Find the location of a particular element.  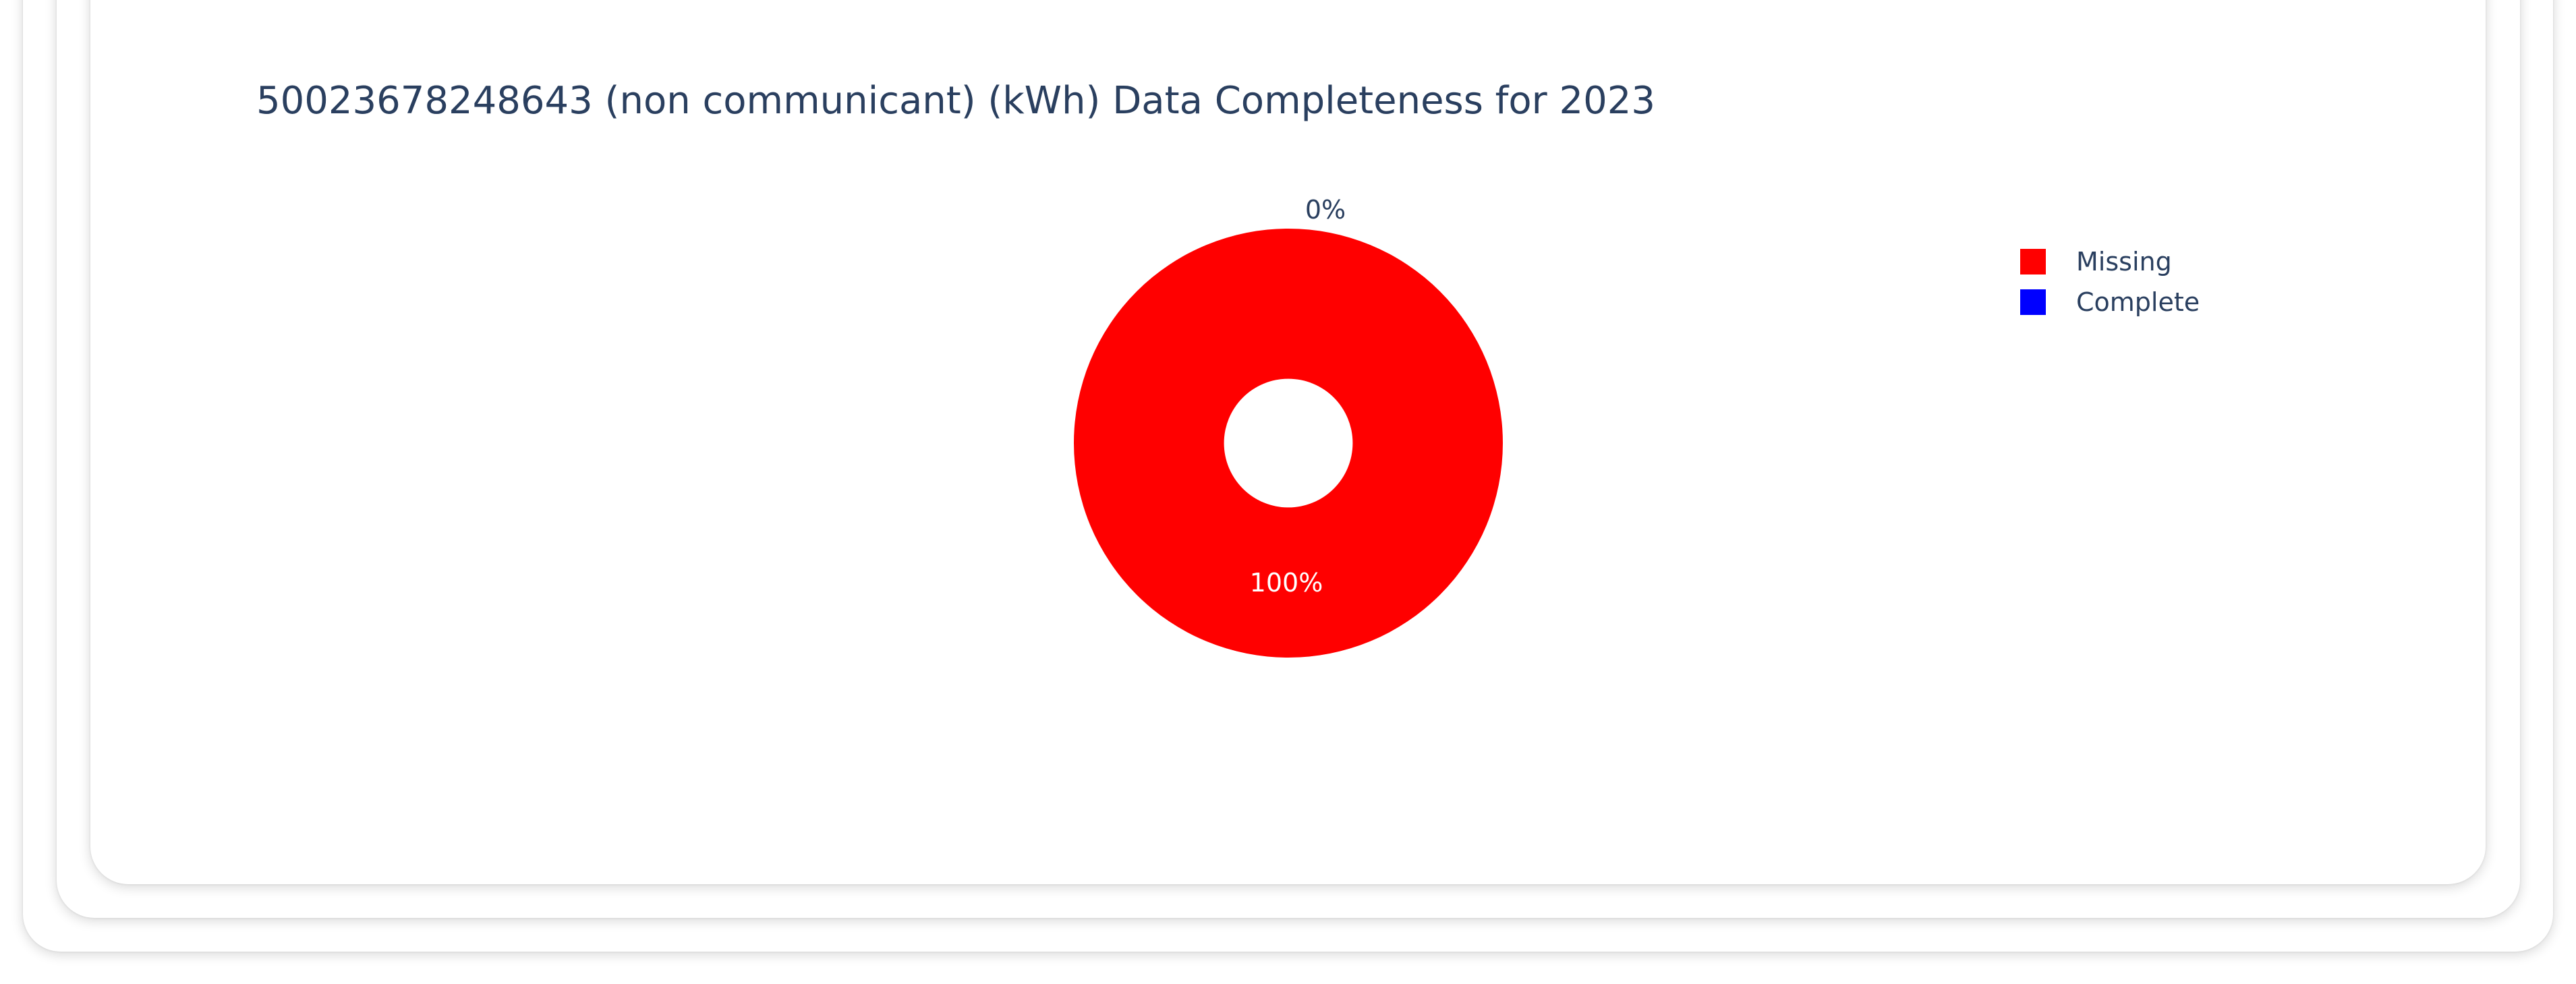

slice-missing is located at coordinates (1288, 443).